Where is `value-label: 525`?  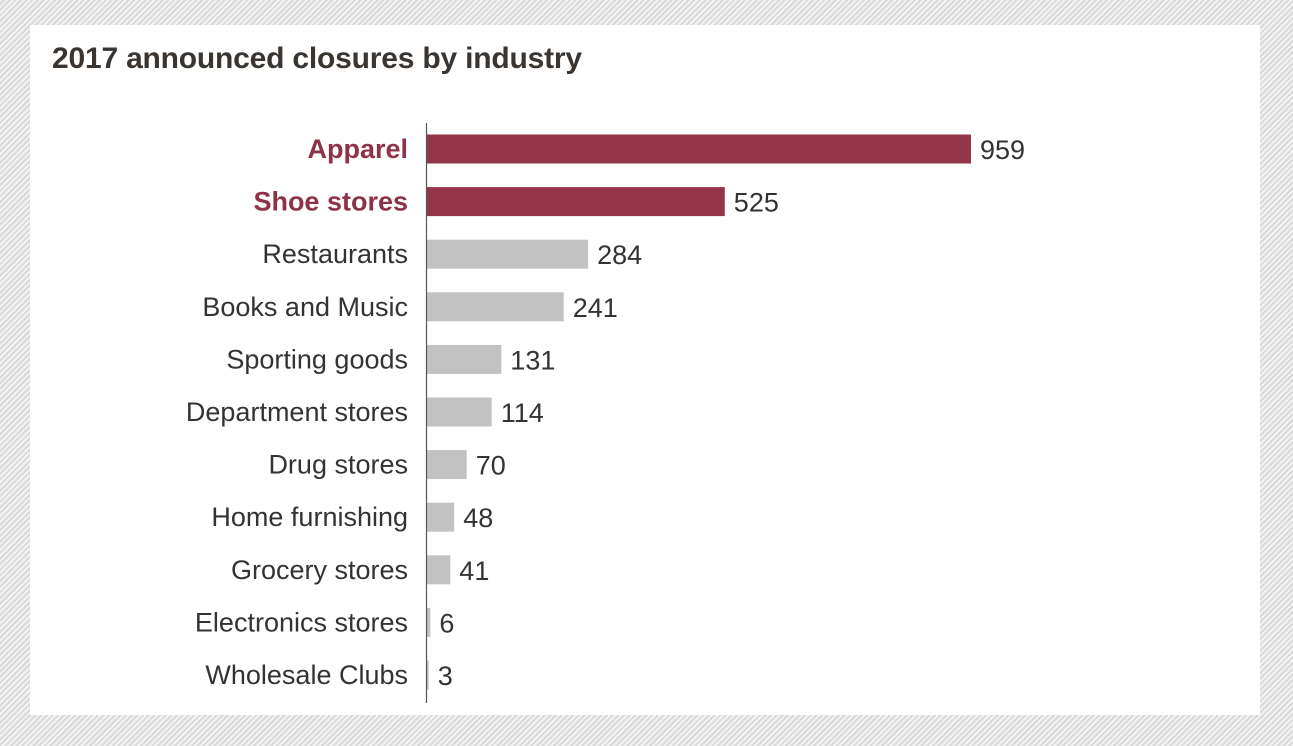
value-label: 525 is located at coordinates (756, 203).